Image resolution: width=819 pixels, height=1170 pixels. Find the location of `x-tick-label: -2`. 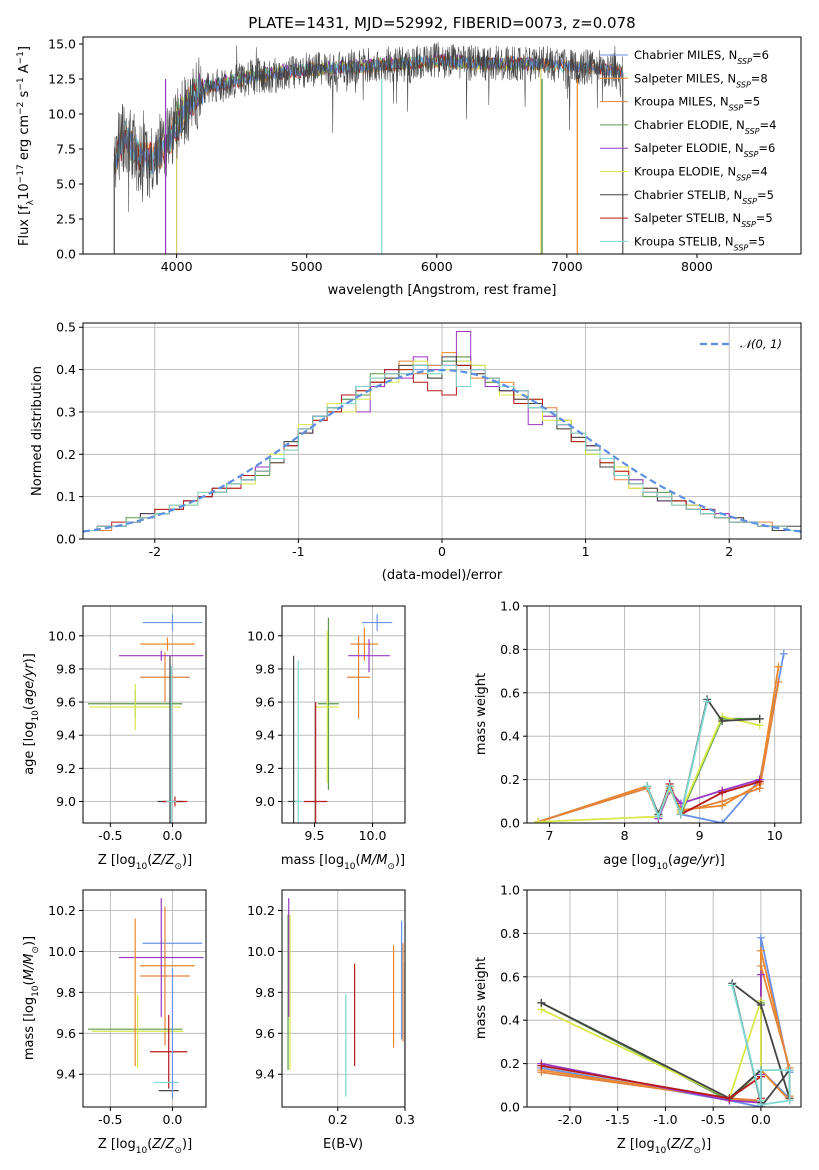

x-tick-label: -2 is located at coordinates (155, 551).